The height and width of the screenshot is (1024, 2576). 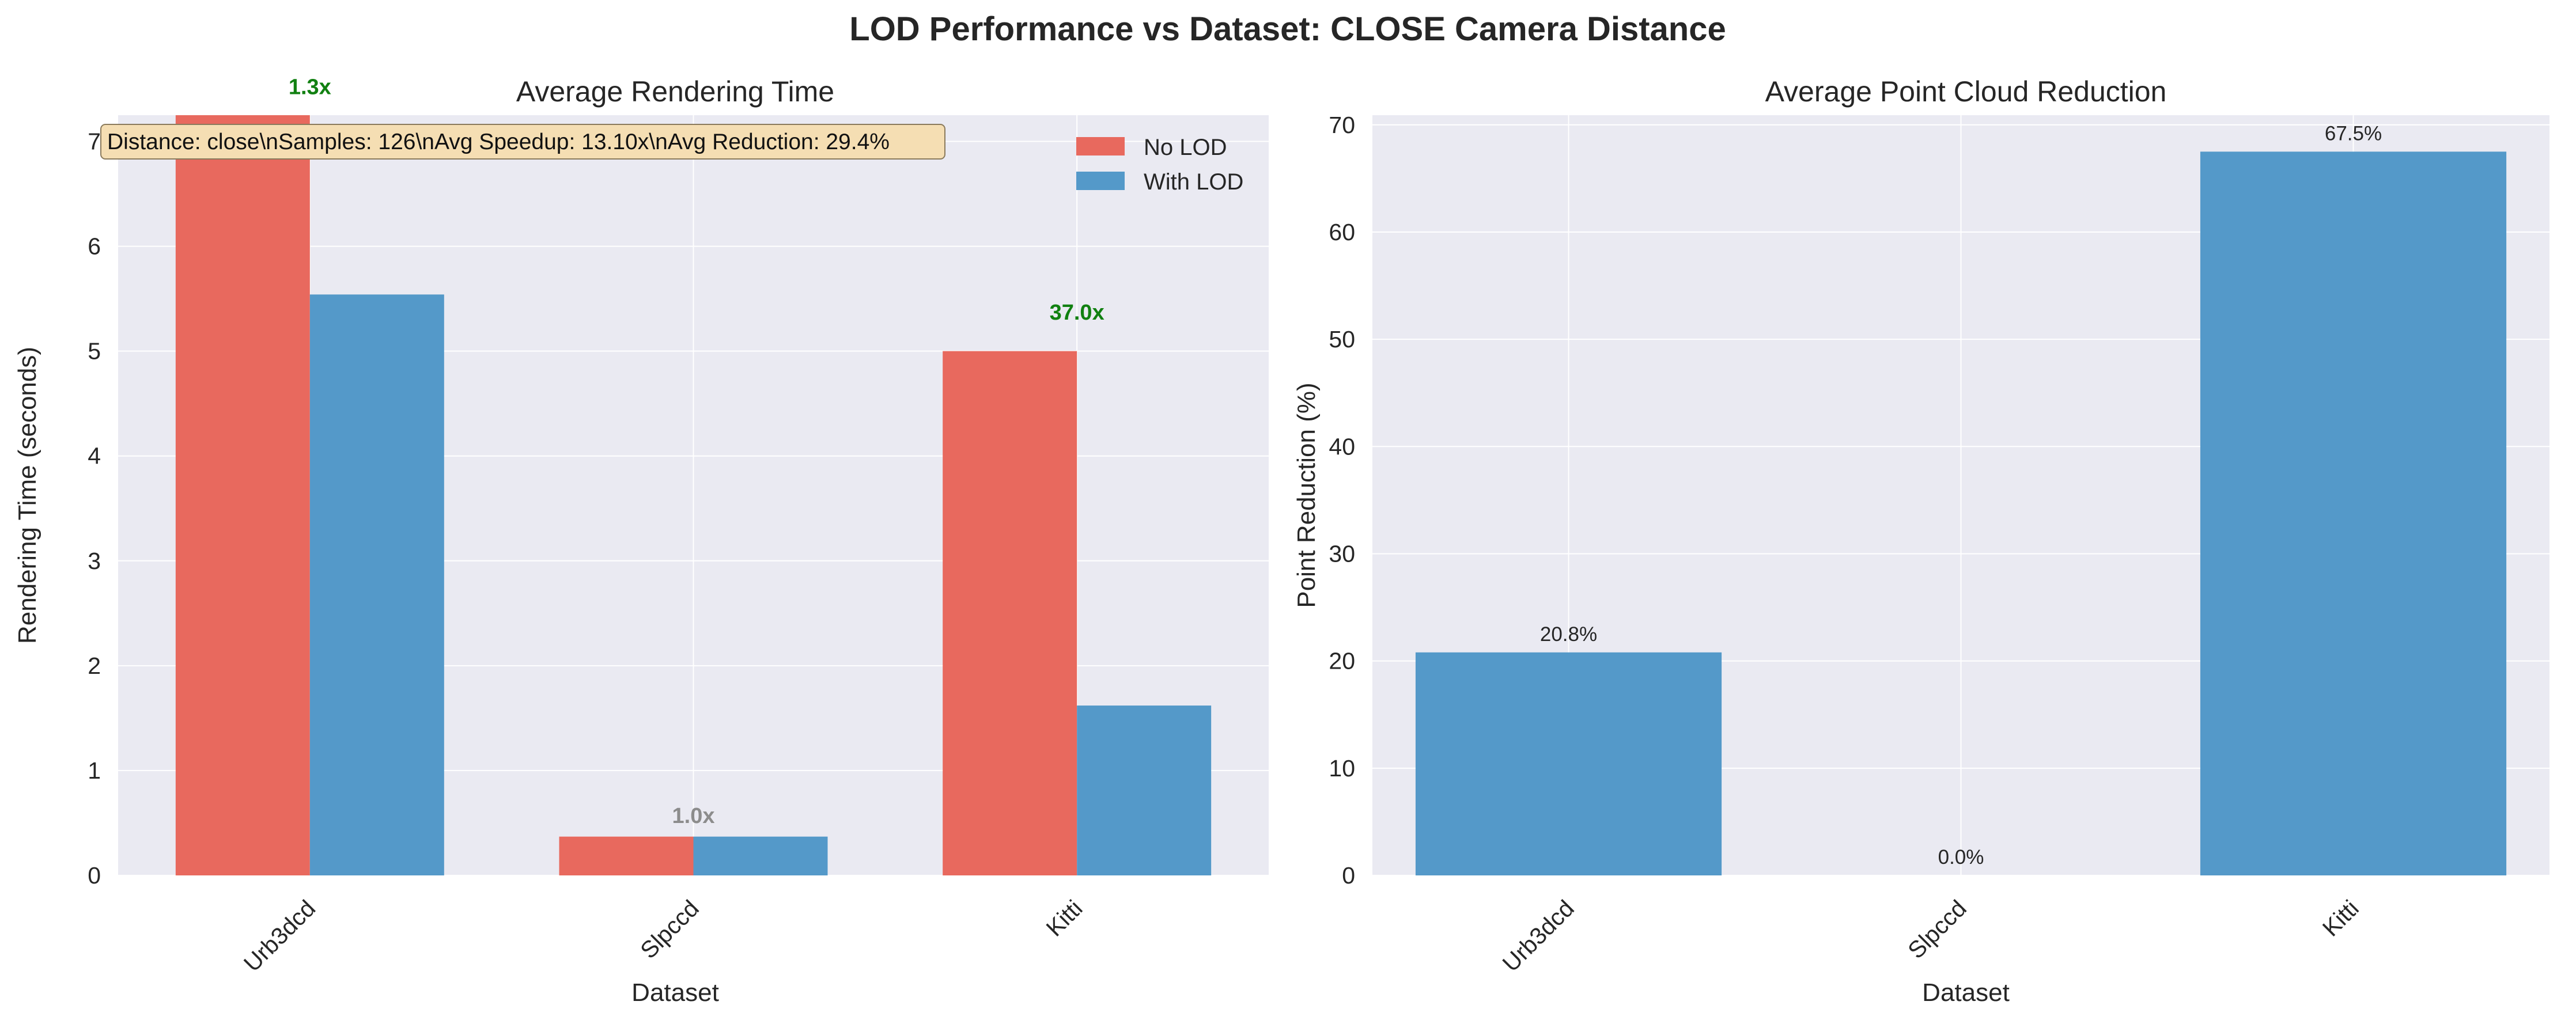 I want to click on y-tick-label: 20, so click(x=1342, y=661).